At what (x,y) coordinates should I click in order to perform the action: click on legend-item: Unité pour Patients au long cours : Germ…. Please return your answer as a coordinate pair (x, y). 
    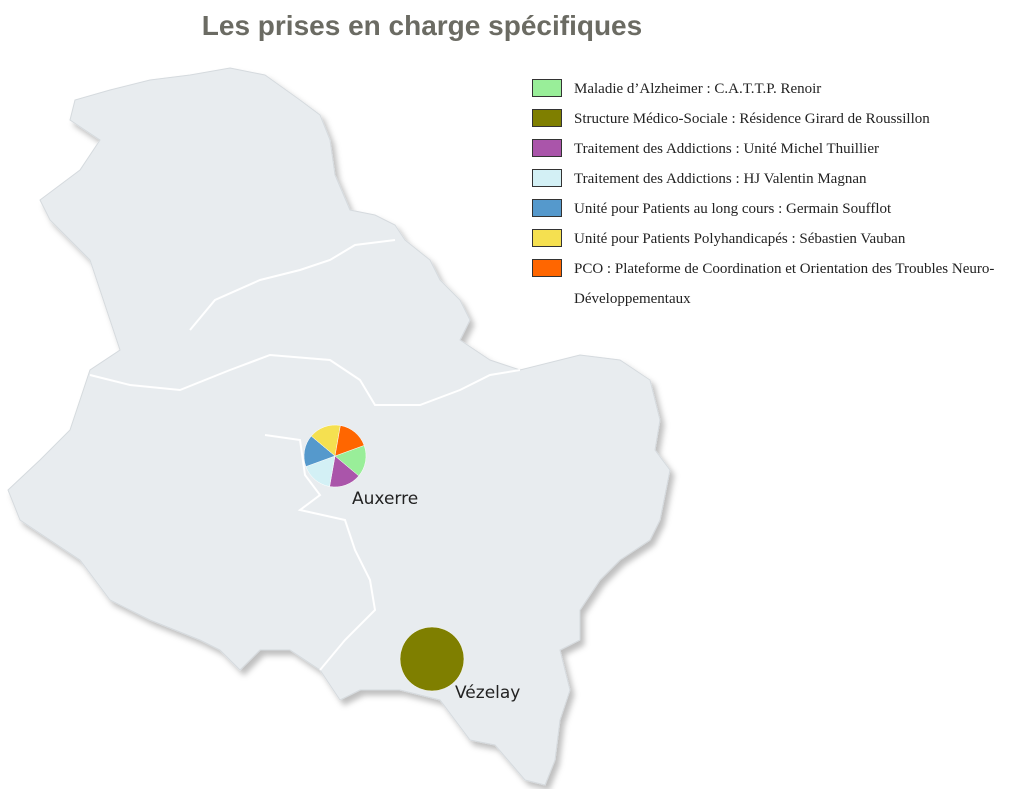
    Looking at the image, I should click on (767, 209).